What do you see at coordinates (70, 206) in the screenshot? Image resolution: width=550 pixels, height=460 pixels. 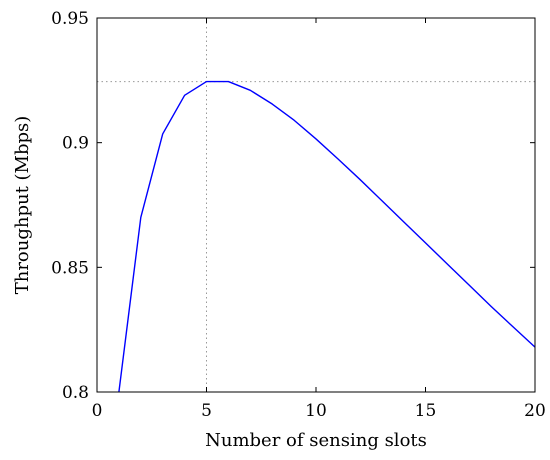 I see `y-tick-labels: 0.8 0.85 0.9 0.95` at bounding box center [70, 206].